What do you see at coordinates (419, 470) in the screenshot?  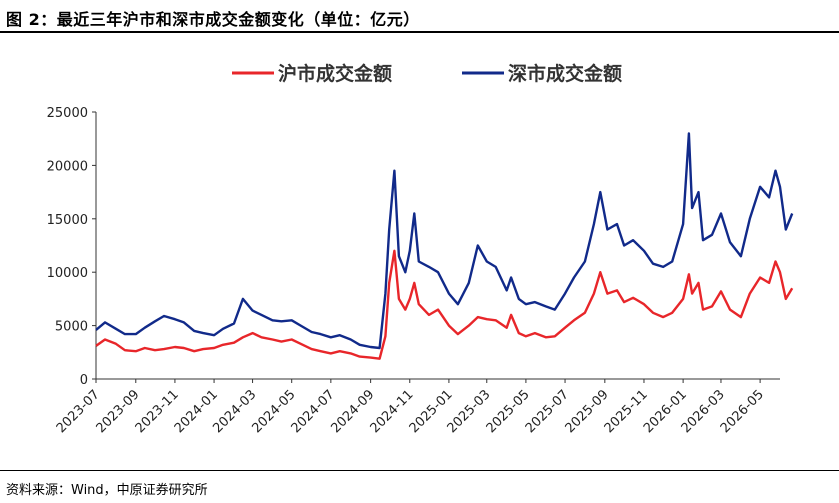 I see `source-rule` at bounding box center [419, 470].